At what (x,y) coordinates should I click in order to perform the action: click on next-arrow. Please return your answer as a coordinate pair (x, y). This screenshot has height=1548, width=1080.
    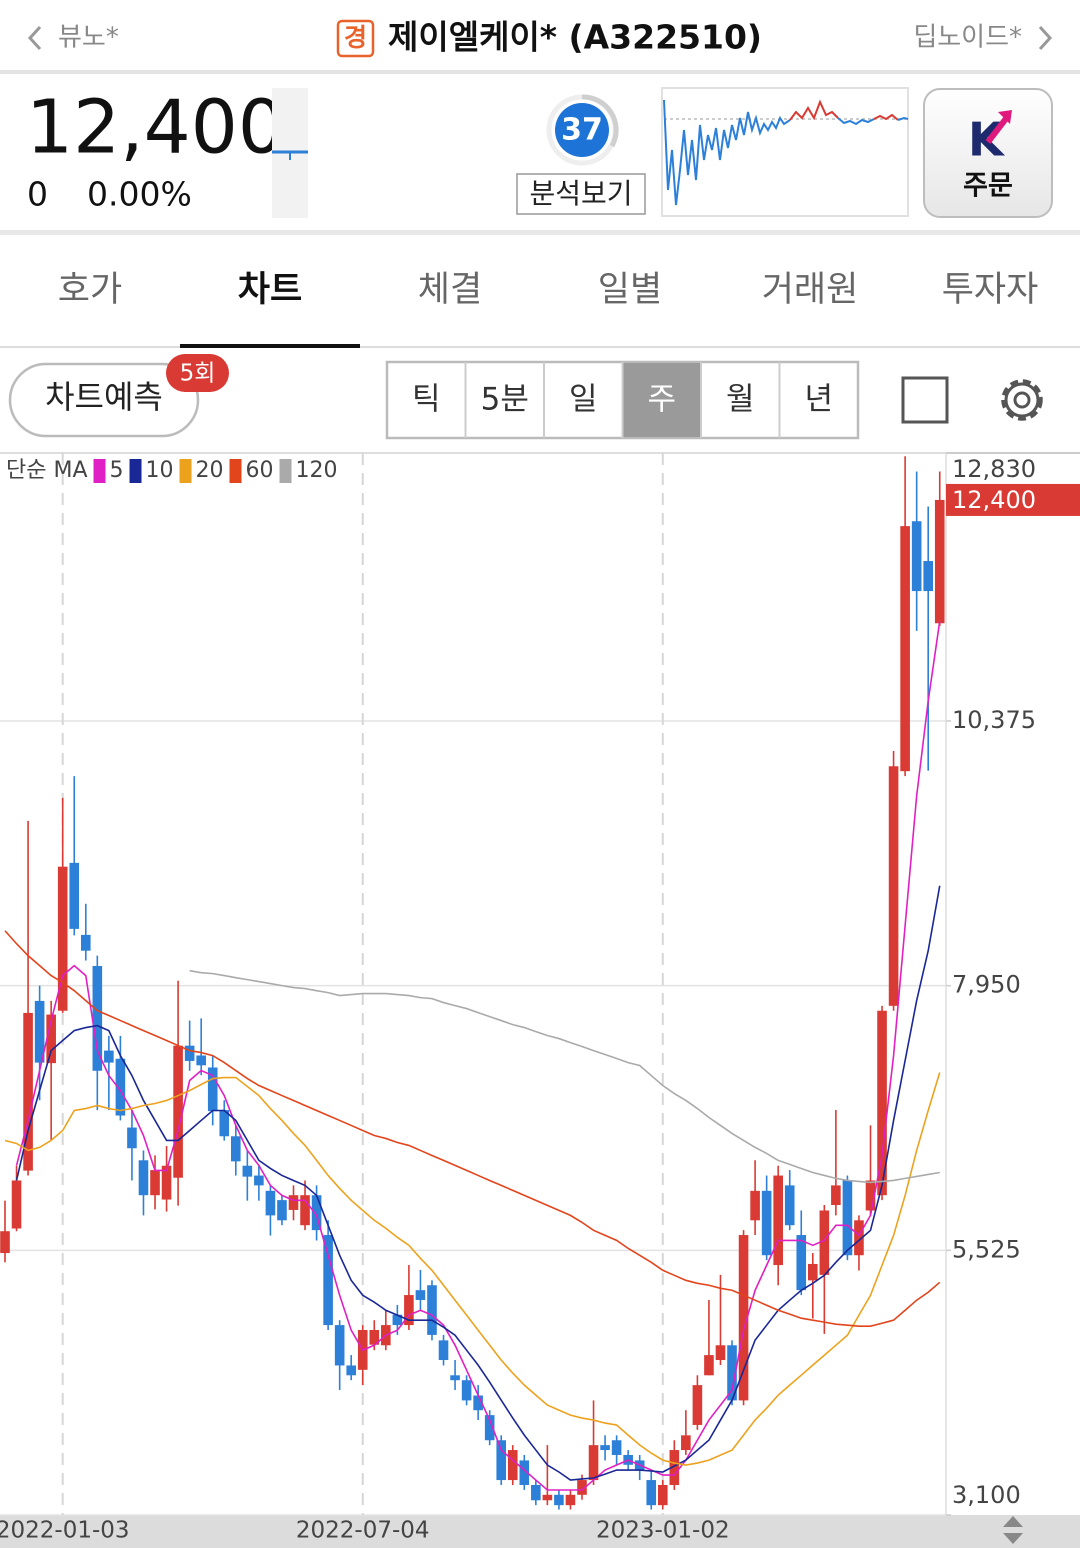
    Looking at the image, I should click on (1045, 38).